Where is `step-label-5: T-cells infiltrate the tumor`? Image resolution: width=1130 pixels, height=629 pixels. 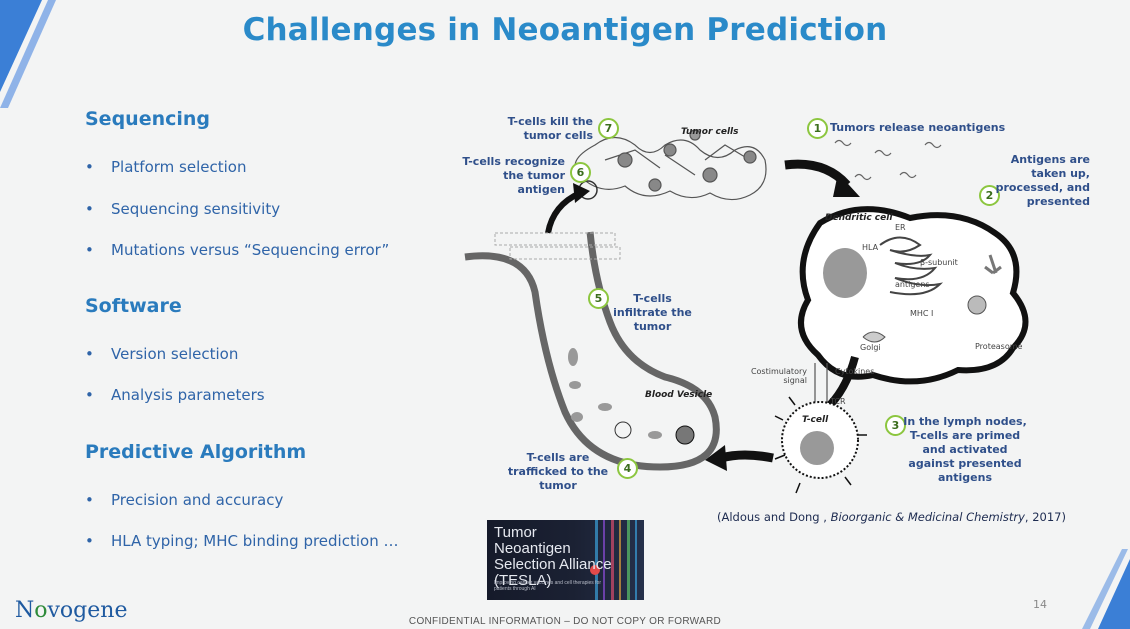 step-label-5: T-cells infiltrate the tumor is located at coordinates (652, 312).